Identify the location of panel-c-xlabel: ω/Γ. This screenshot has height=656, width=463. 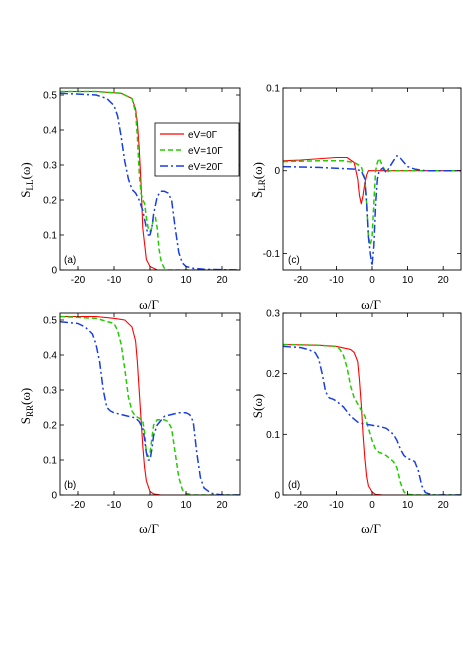
(371, 304).